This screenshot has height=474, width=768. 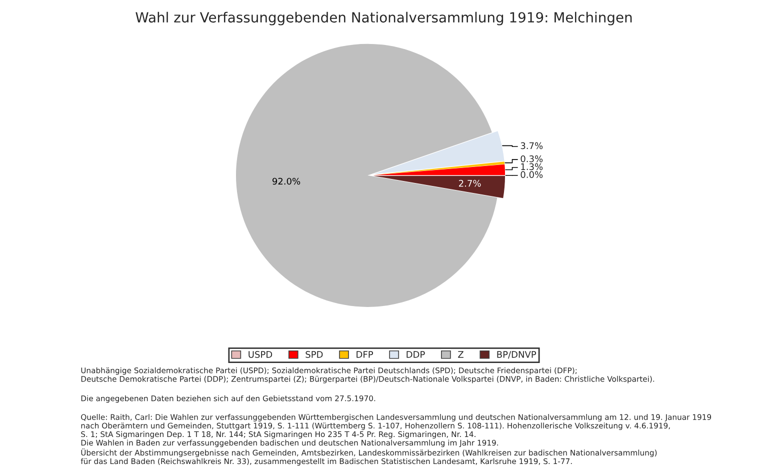 I want to click on chart-title: Wahl zur Verfassunggebenden Nationalversammlung 1919: Melchingen, so click(x=384, y=19).